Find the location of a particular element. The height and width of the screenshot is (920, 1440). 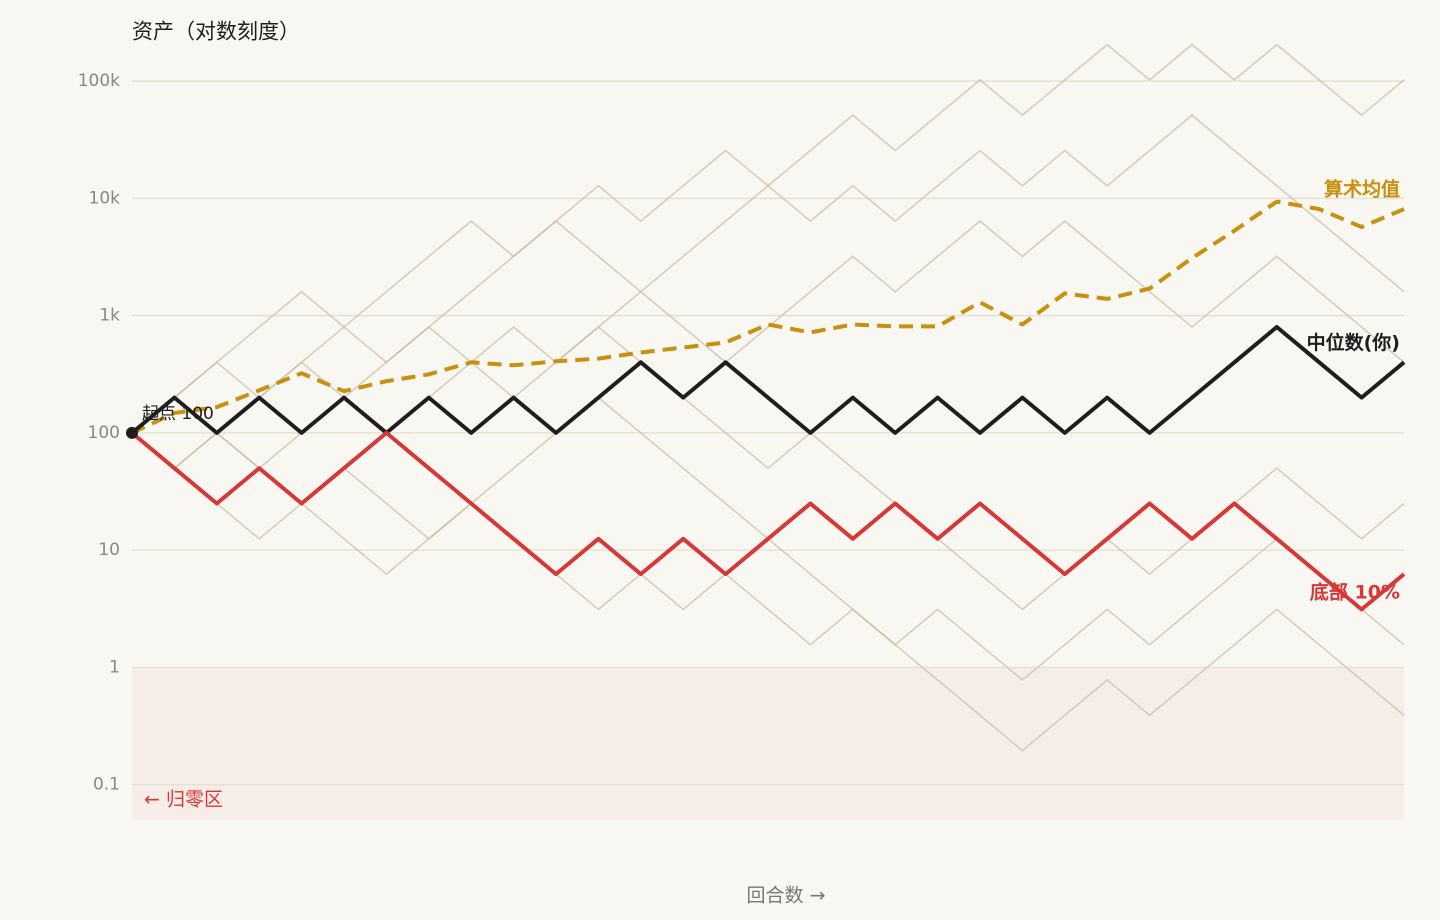

chart-title: 资产（对数刻度） is located at coordinates (216, 32).